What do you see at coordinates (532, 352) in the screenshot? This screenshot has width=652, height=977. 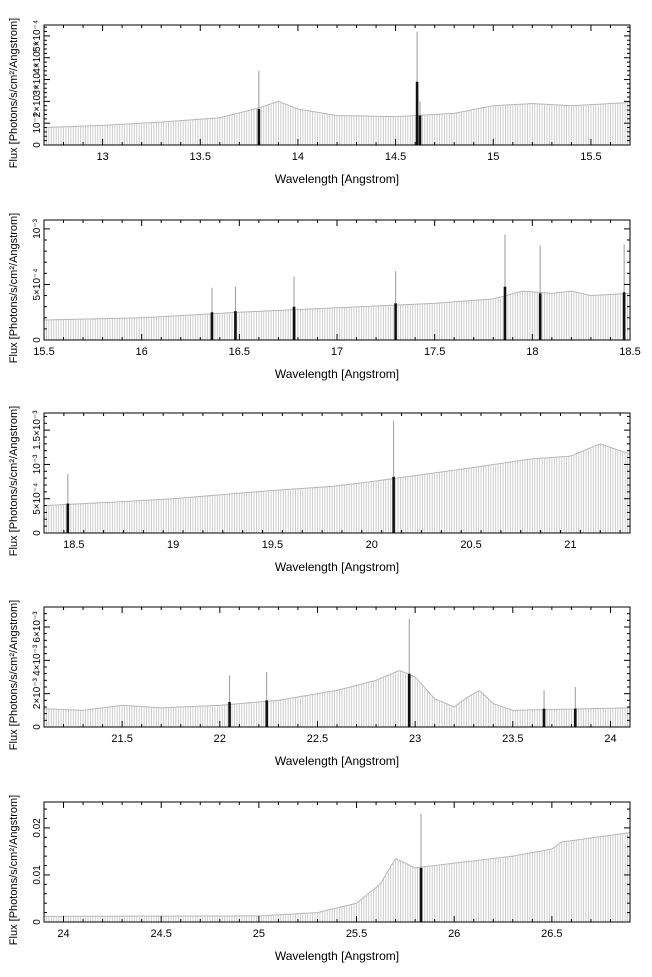 I see `x-tick-label: 18` at bounding box center [532, 352].